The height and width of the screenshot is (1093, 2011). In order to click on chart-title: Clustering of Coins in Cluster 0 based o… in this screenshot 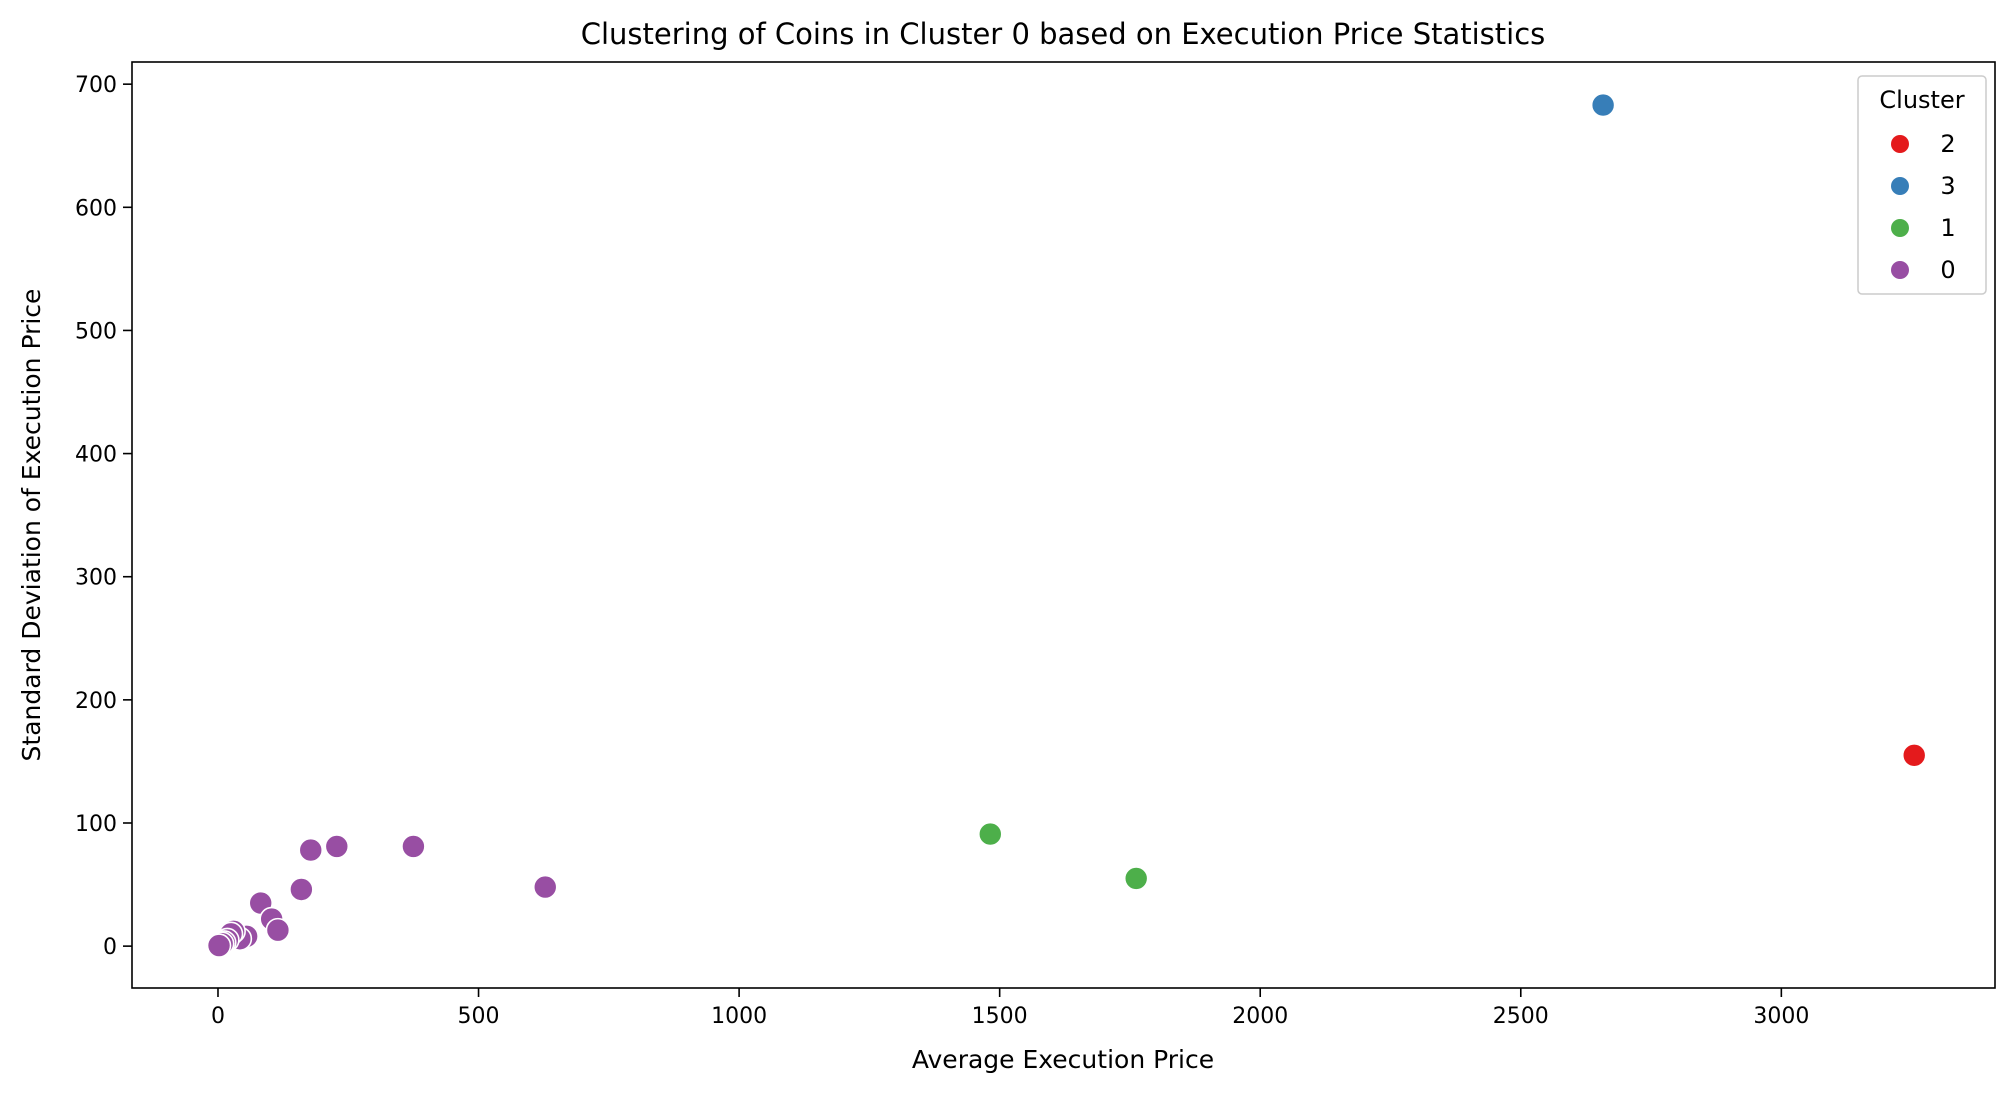, I will do `click(1063, 34)`.